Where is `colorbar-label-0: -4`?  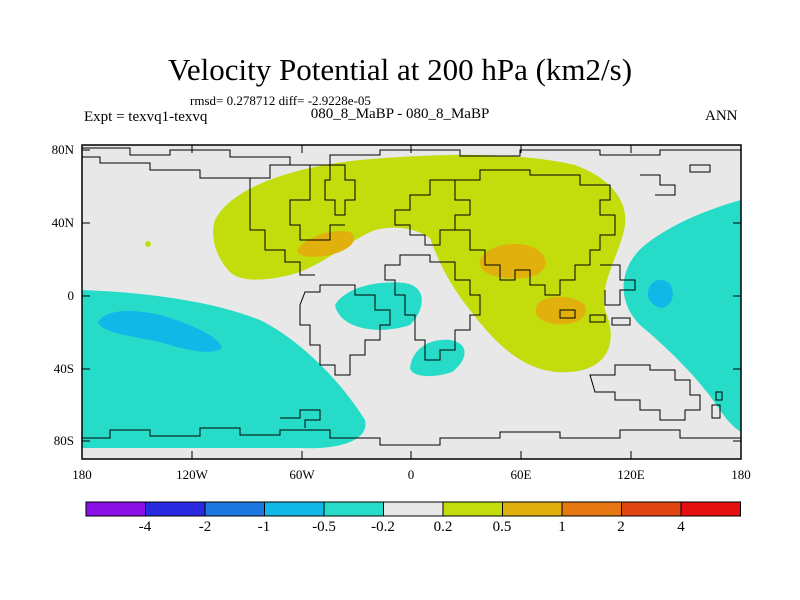 colorbar-label-0: -4 is located at coordinates (145, 527).